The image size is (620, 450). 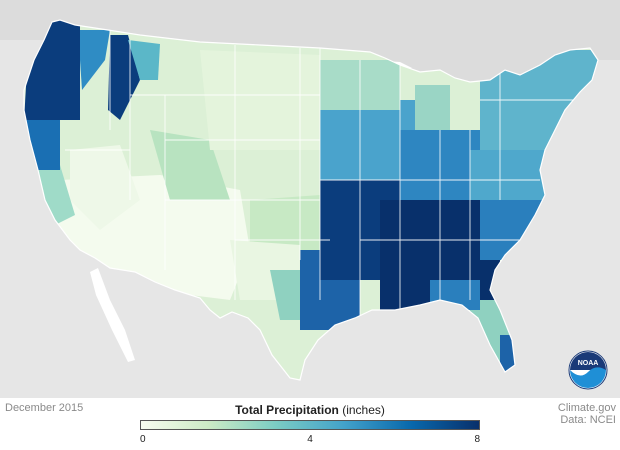 I want to click on legend-tick-label: 0, so click(x=143, y=439).